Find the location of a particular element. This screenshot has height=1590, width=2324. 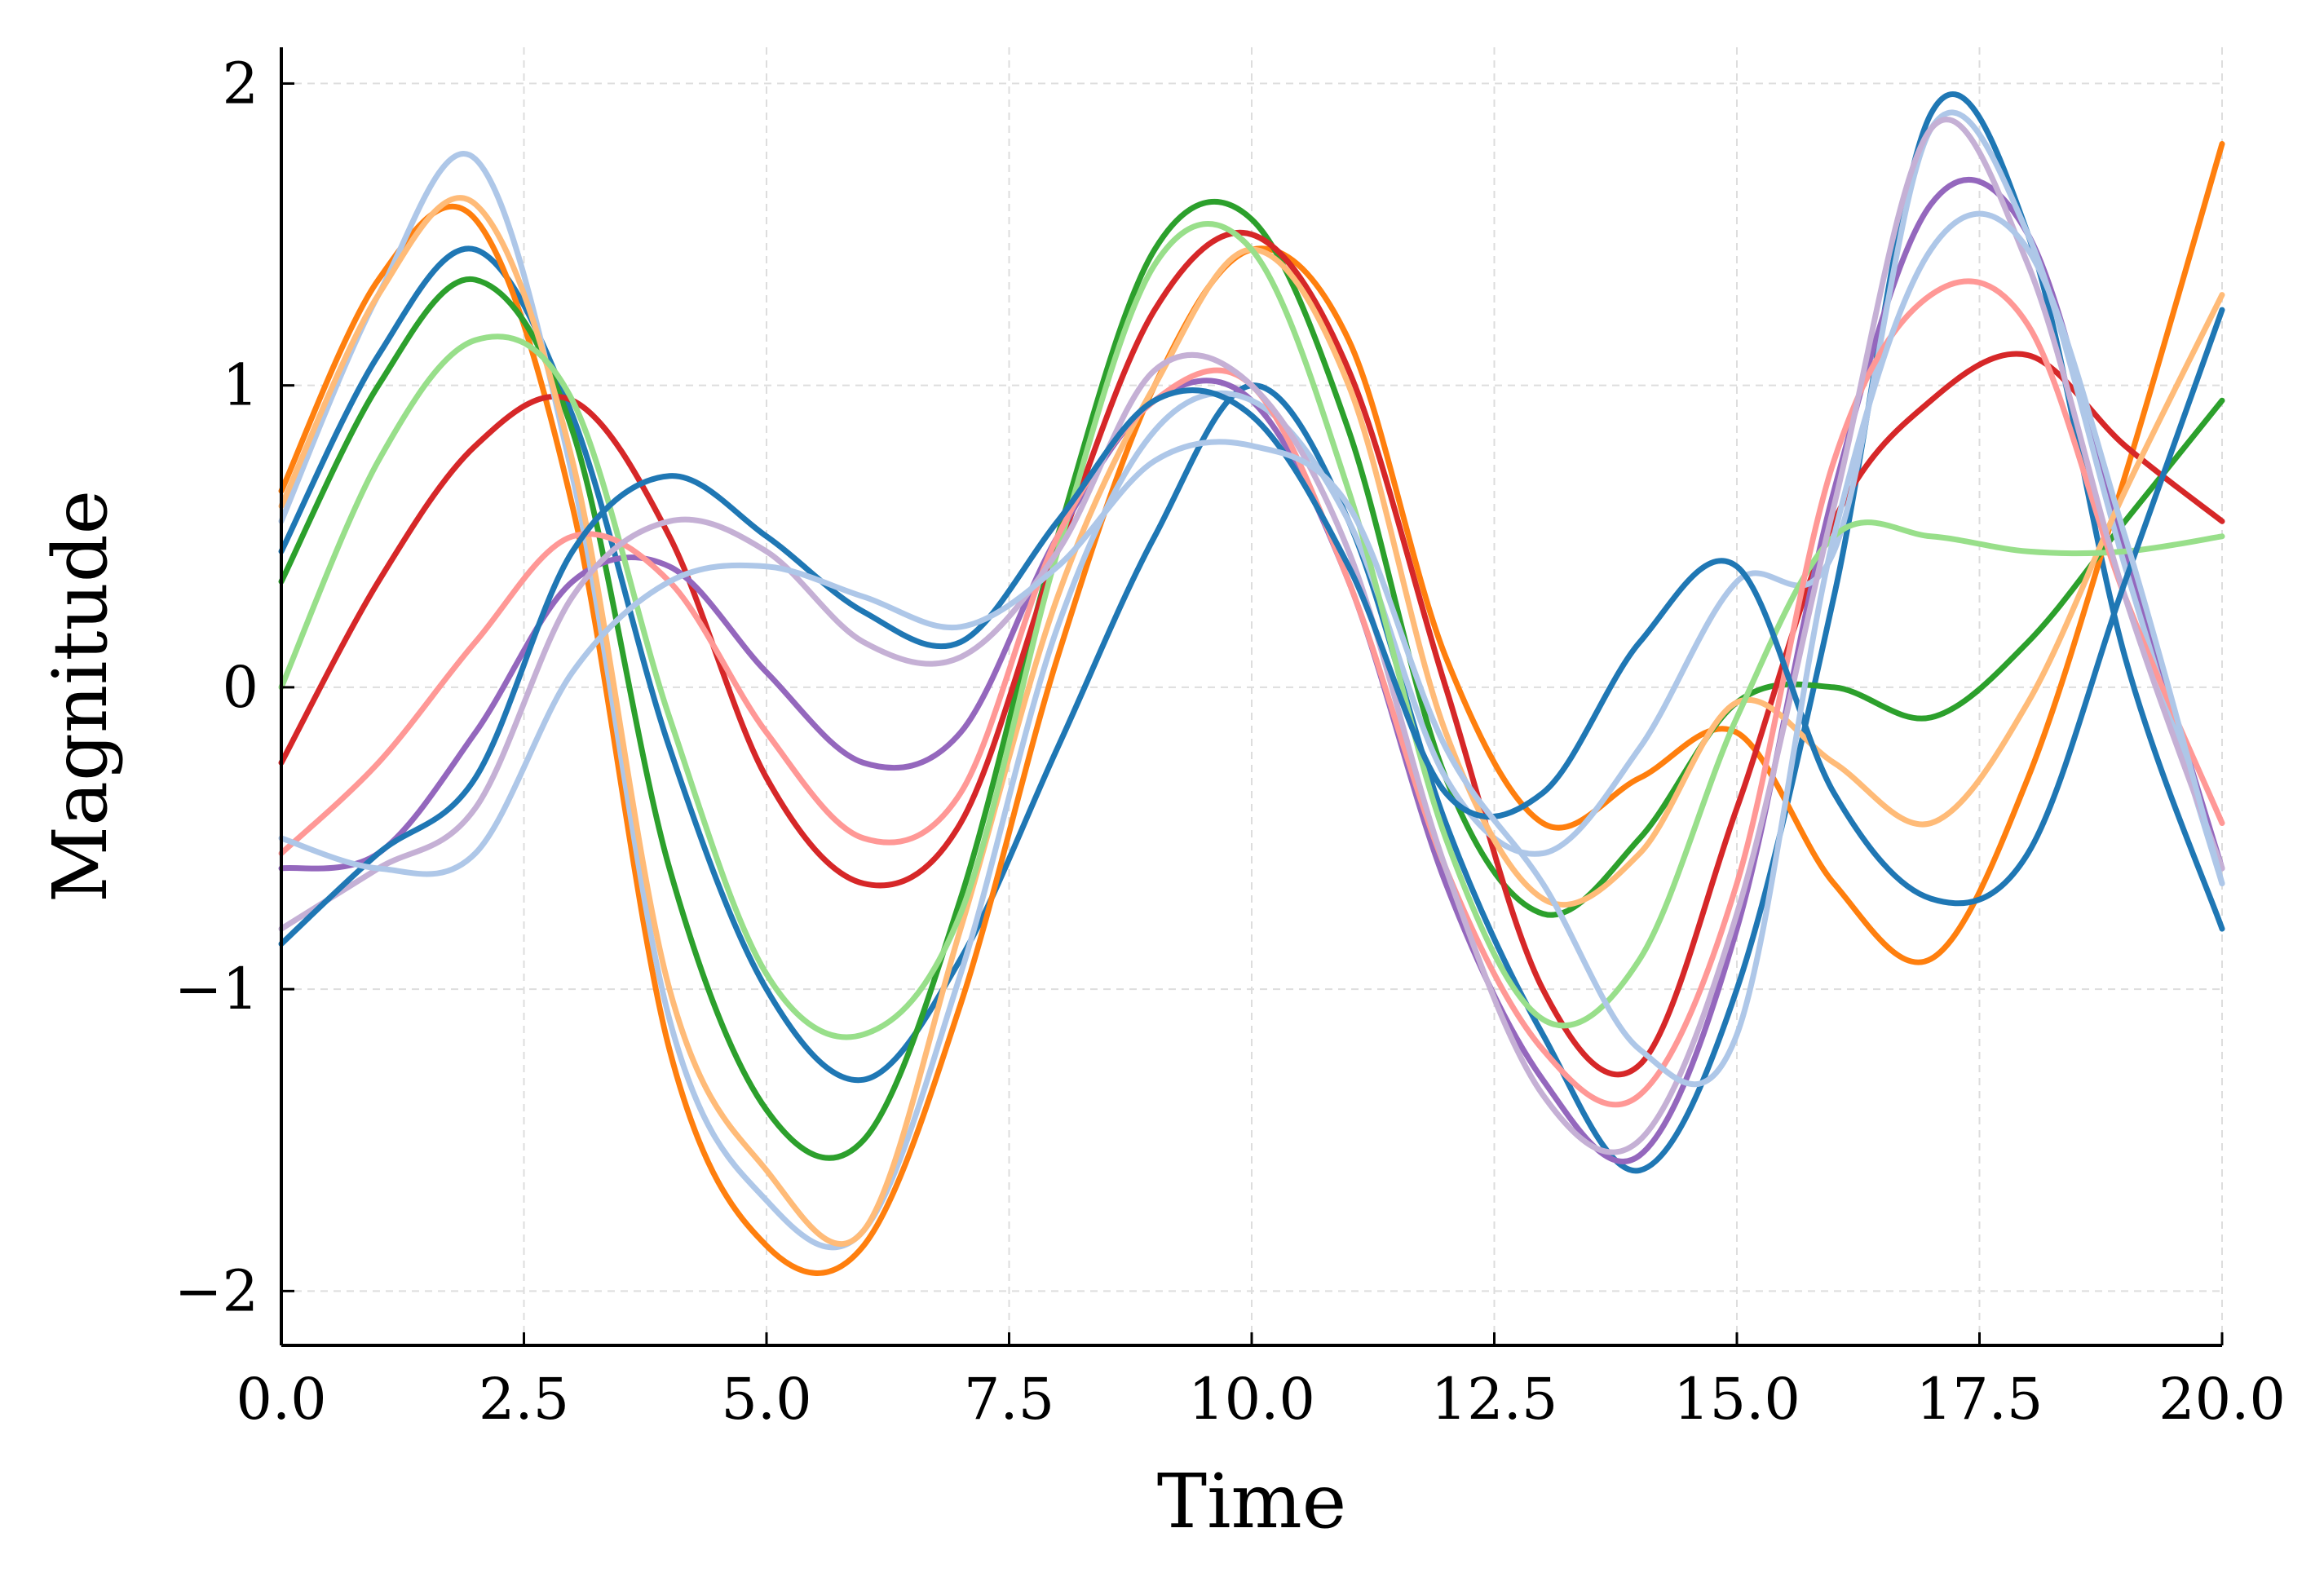

y-tick-label: 0 is located at coordinates (240, 687).